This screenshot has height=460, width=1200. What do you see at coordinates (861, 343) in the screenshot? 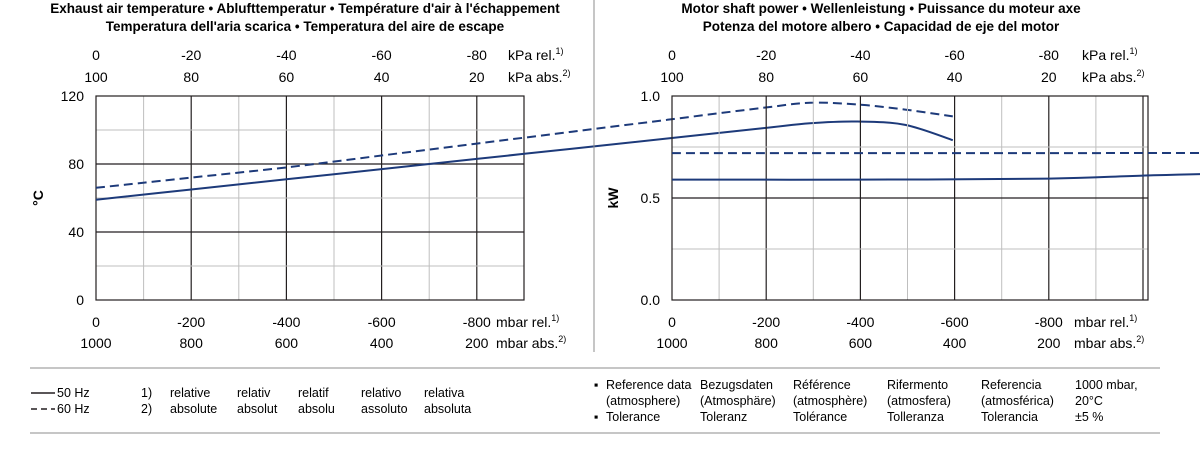
I see `power-bottom-abs-tick-label: 600` at bounding box center [861, 343].